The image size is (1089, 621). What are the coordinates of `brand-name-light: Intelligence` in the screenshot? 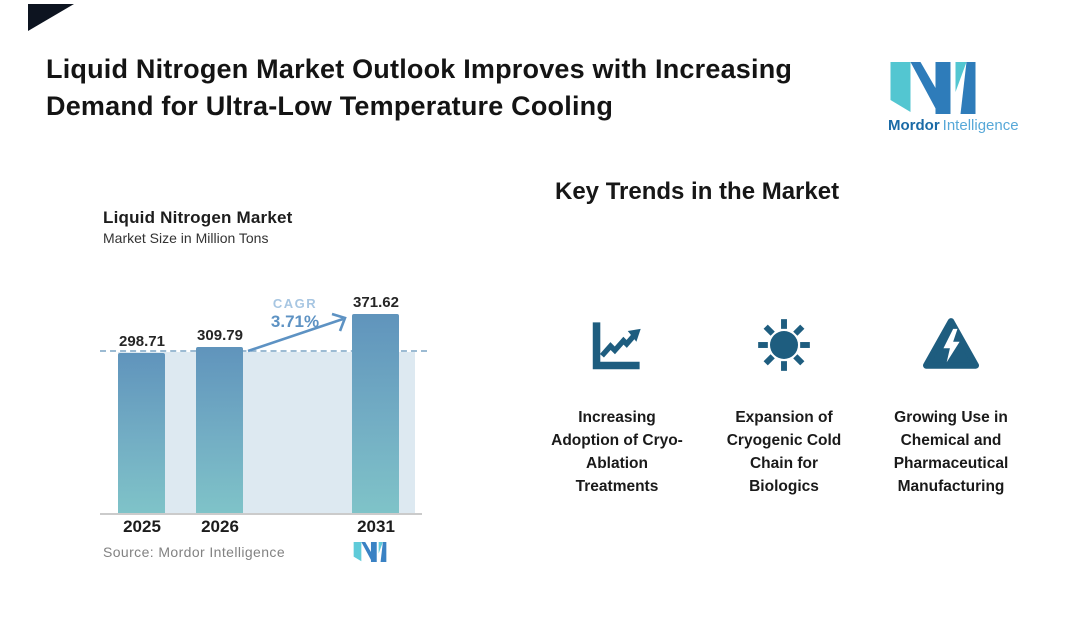 It's located at (980, 125).